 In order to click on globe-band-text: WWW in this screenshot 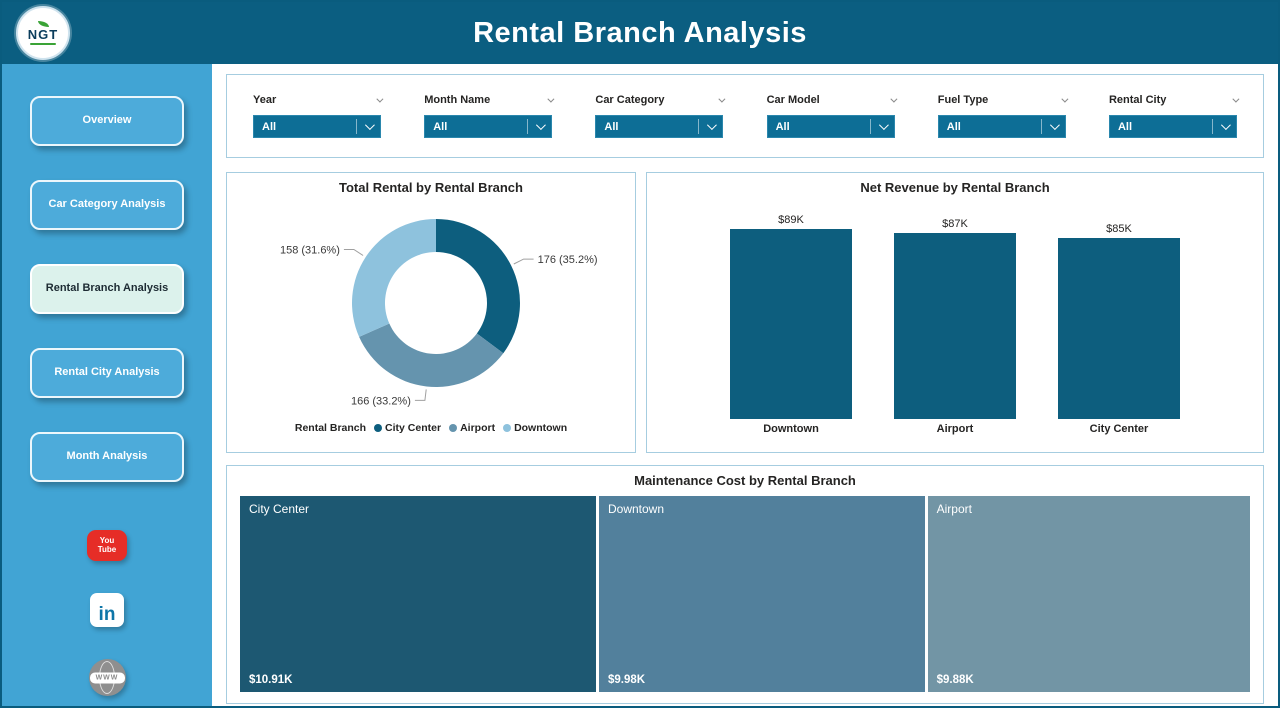, I will do `click(107, 677)`.